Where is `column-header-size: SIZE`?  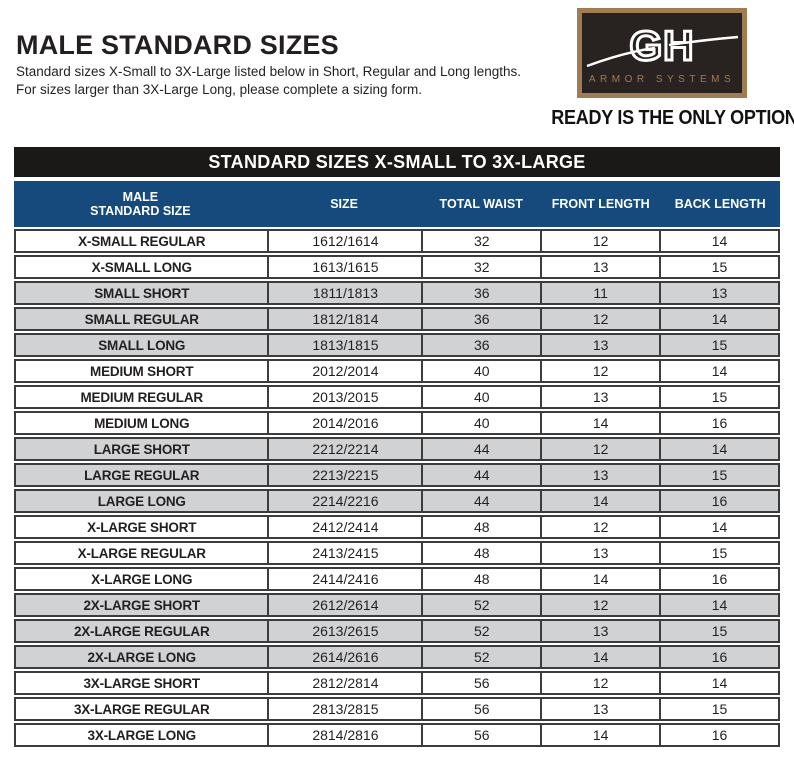
column-header-size: SIZE is located at coordinates (344, 204).